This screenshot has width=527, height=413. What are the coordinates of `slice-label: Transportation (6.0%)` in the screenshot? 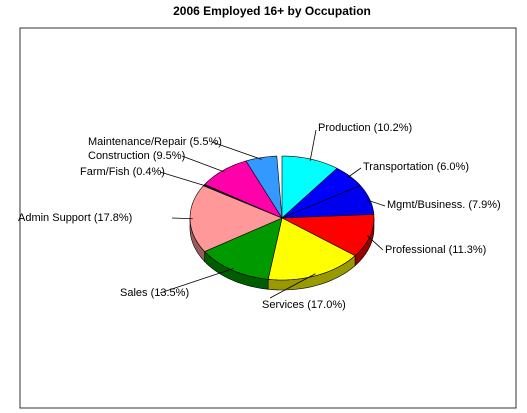 It's located at (416, 167).